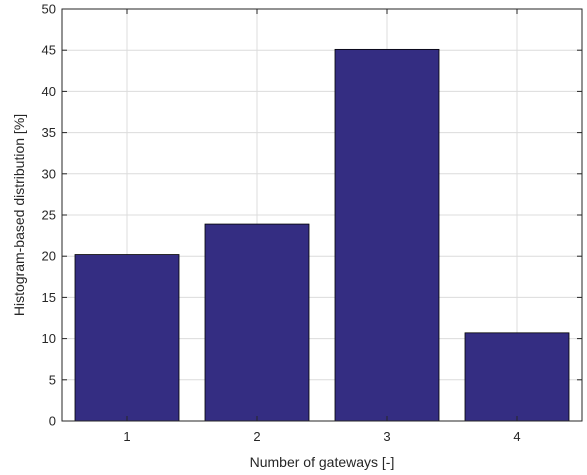 The width and height of the screenshot is (587, 475). I want to click on y-tick-label: 45, so click(49, 50).